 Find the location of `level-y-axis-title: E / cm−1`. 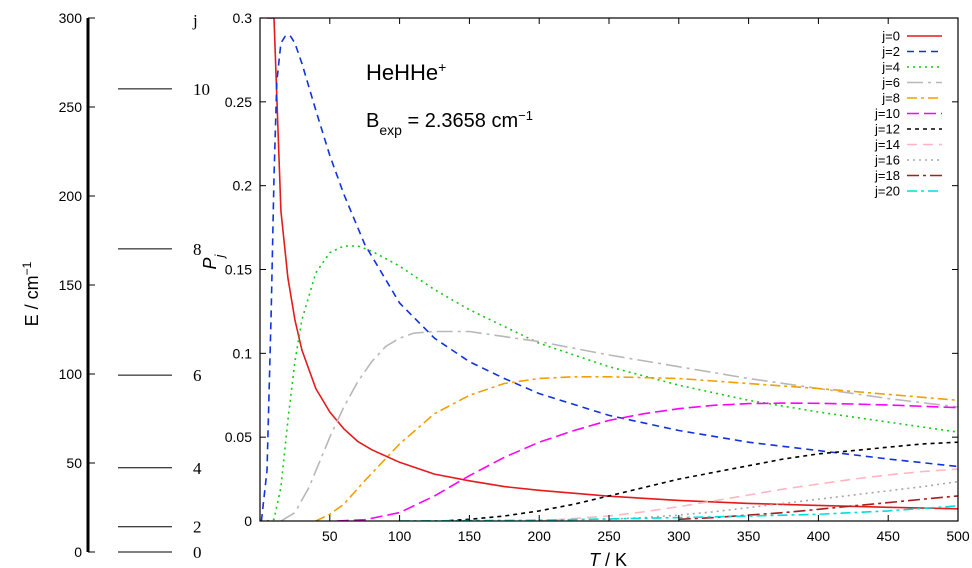

level-y-axis-title: E / cm−1 is located at coordinates (31, 293).